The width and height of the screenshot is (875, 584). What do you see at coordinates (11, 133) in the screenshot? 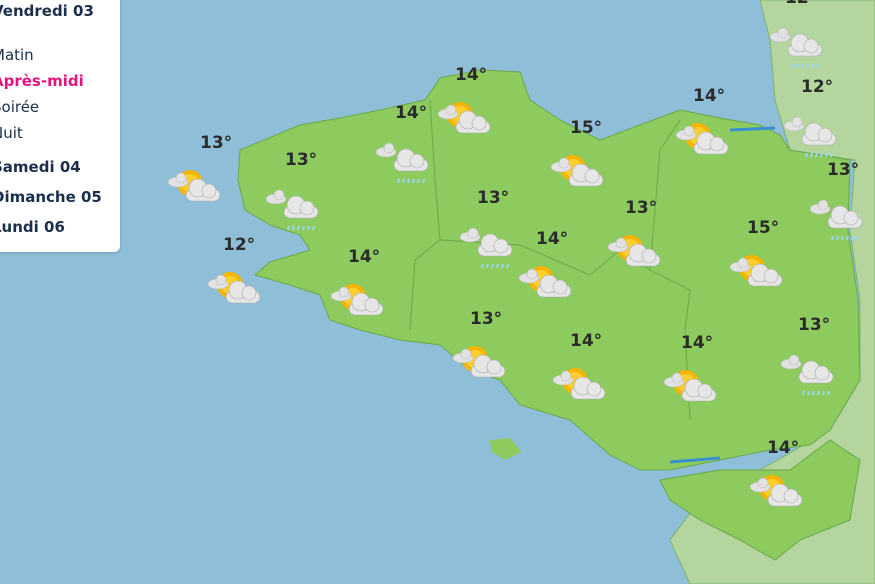
I see `time-slot-3: Nuit` at bounding box center [11, 133].